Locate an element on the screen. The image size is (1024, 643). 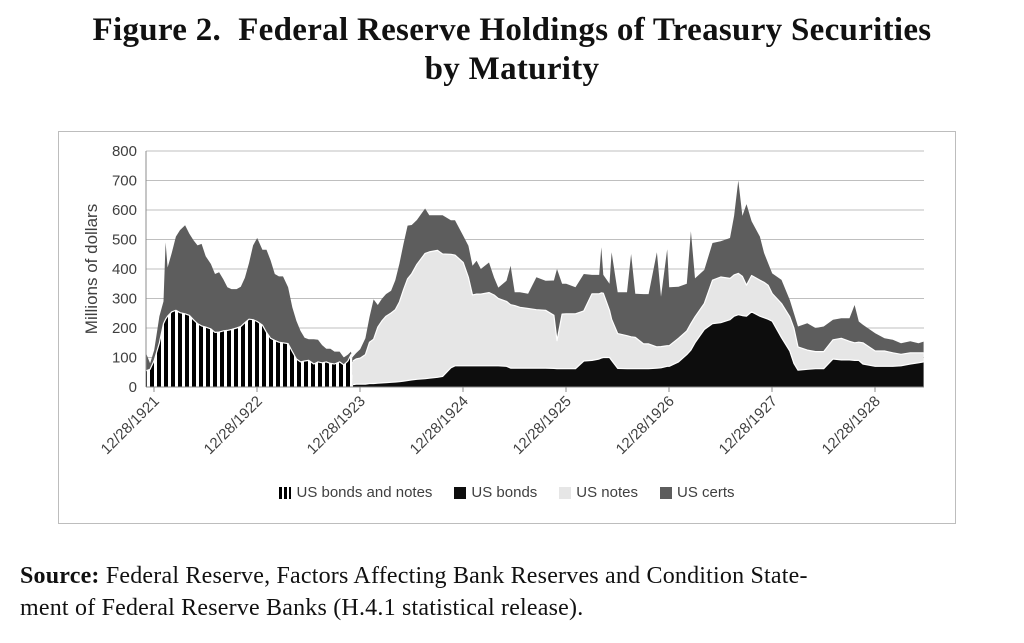
x-tick-label: 12/28/1927 is located at coordinates (748, 425).